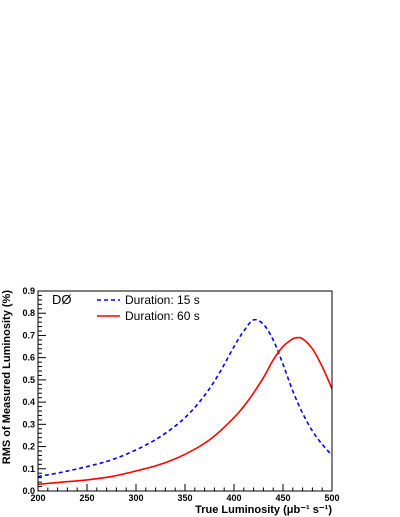  I want to click on x-tick-label: 400, so click(233, 498).